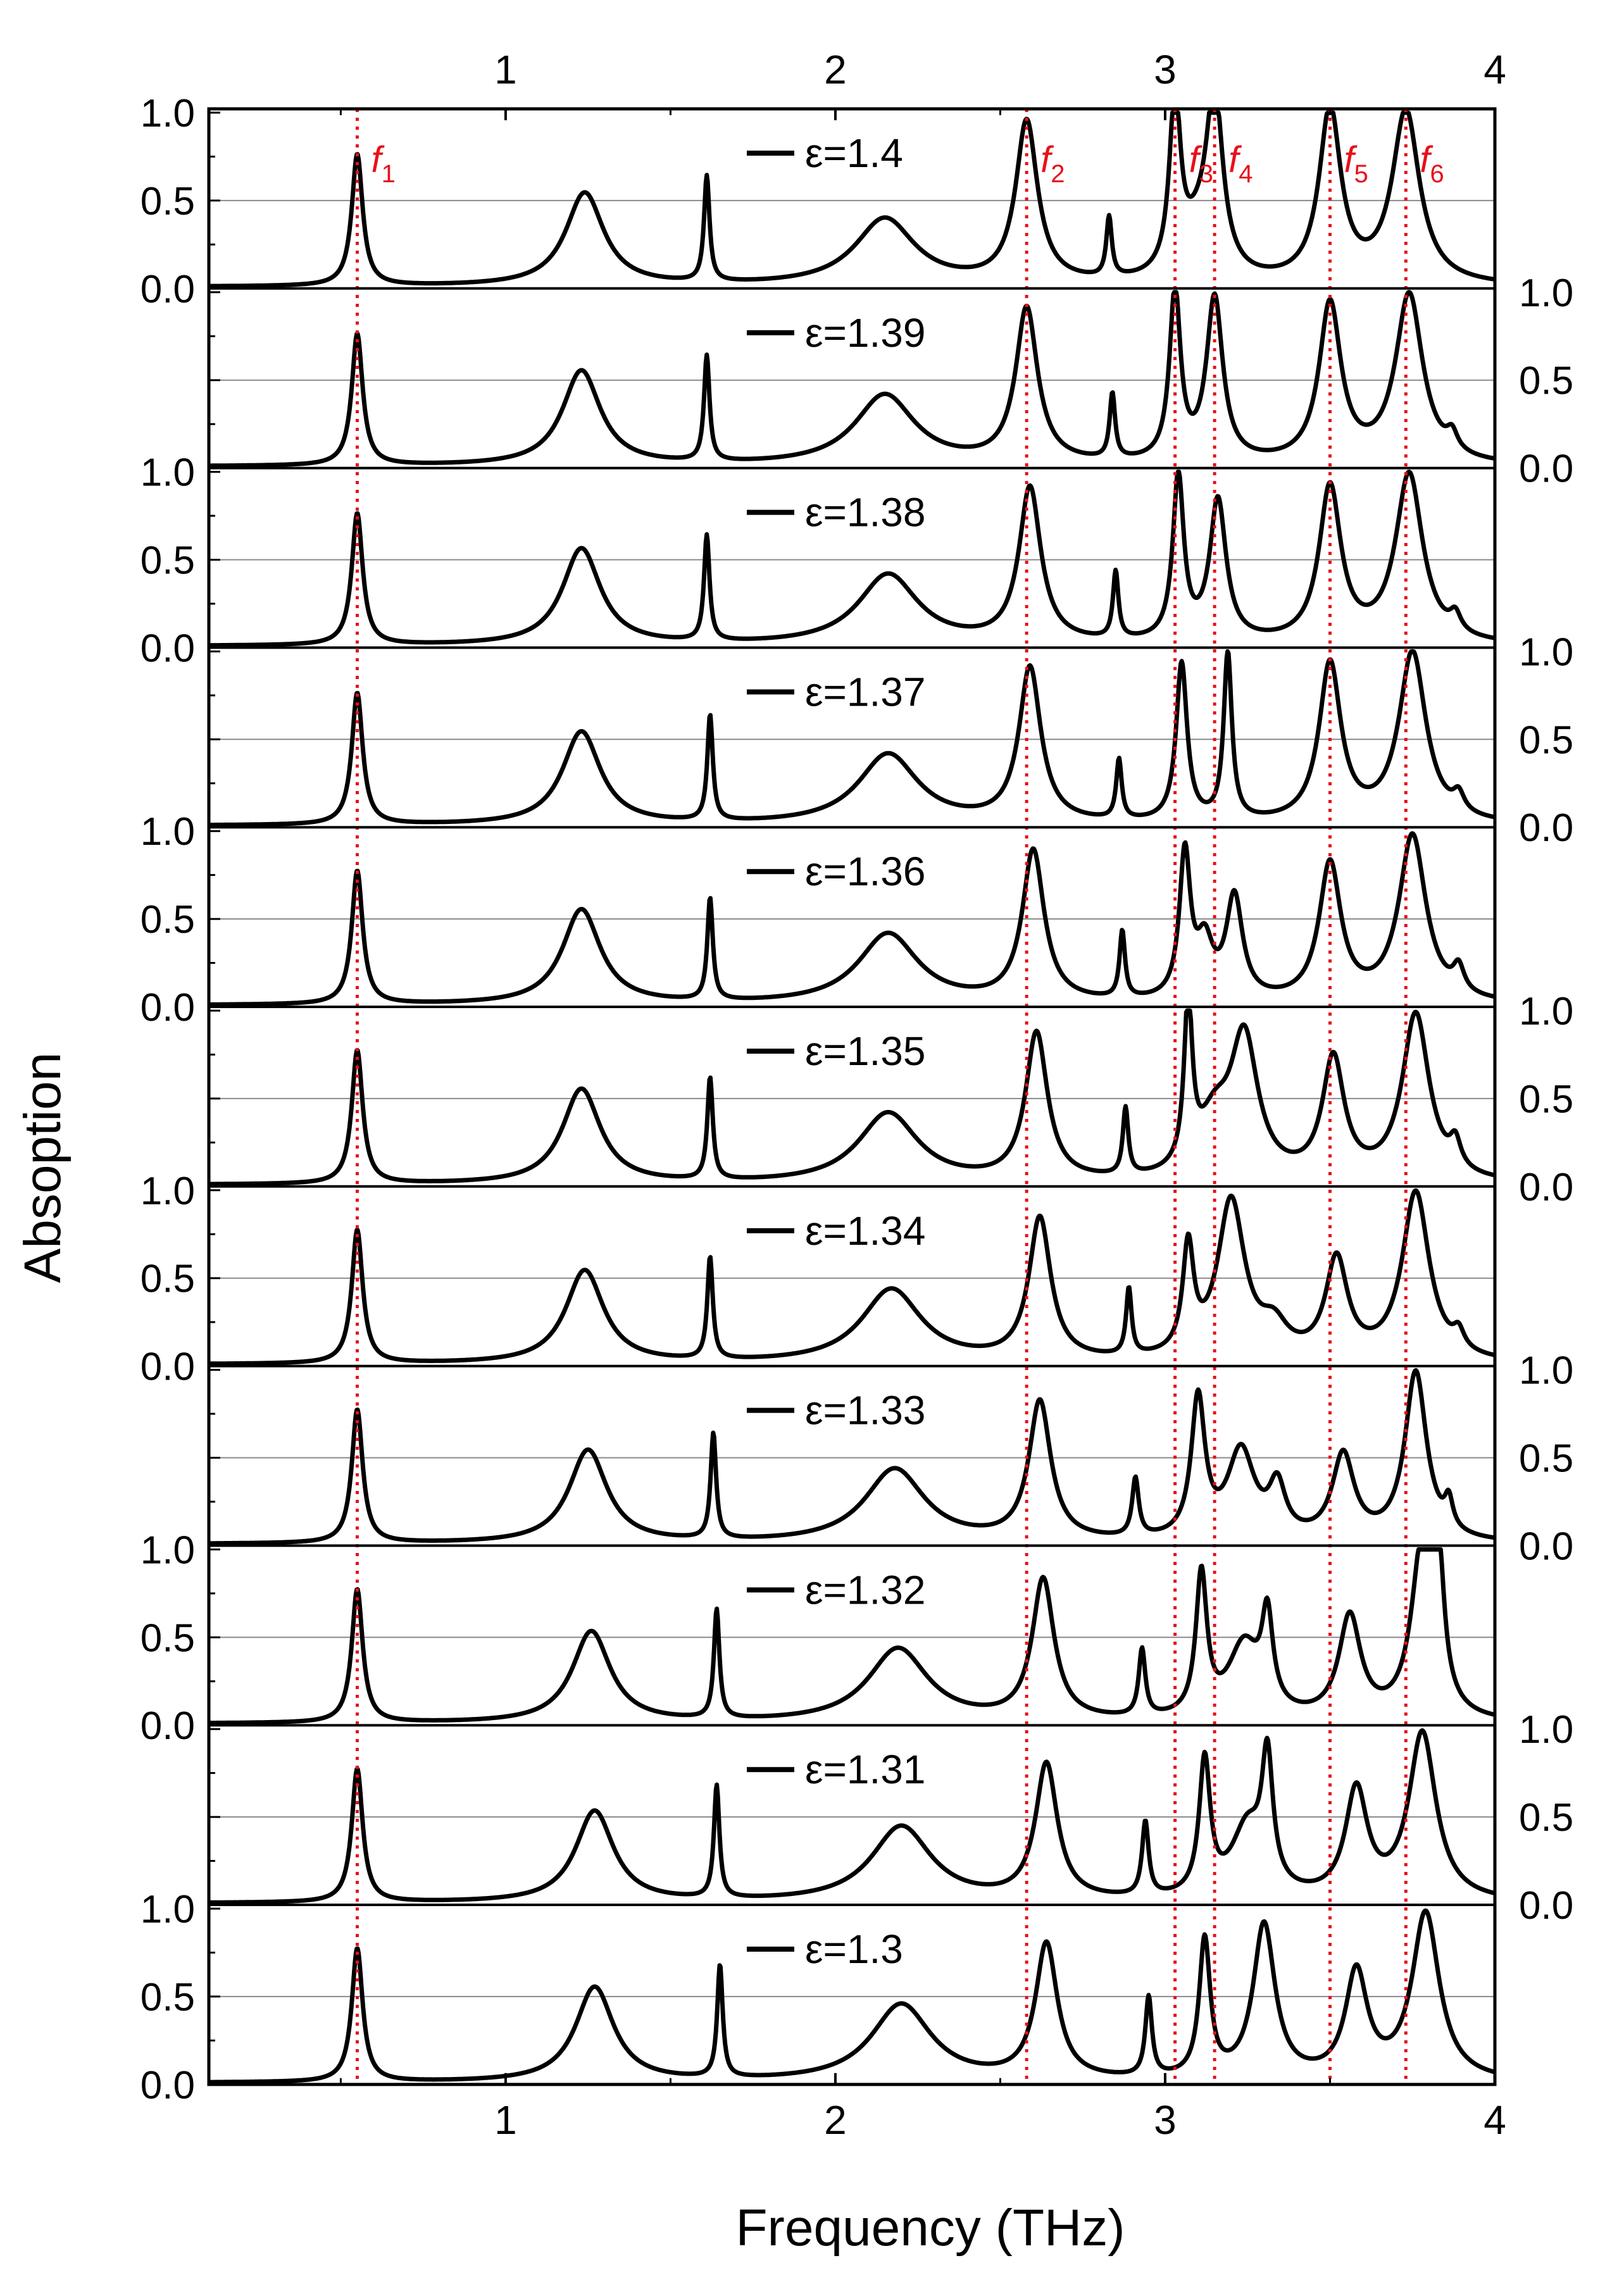 The height and width of the screenshot is (2270, 1624). Describe the element at coordinates (865, 1410) in the screenshot. I see `legend-label: ε=1.33` at that location.